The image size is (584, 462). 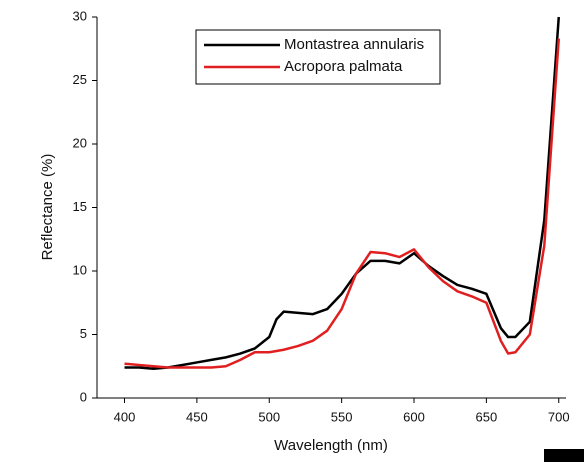 What do you see at coordinates (80, 142) in the screenshot?
I see `y-tick-label: 20` at bounding box center [80, 142].